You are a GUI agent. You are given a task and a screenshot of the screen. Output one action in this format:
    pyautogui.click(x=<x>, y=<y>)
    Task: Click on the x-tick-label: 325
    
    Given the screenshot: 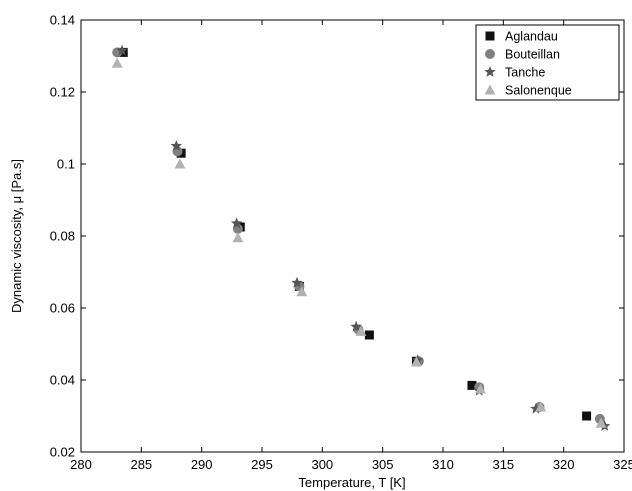 What is the action you would take?
    pyautogui.click(x=622, y=464)
    